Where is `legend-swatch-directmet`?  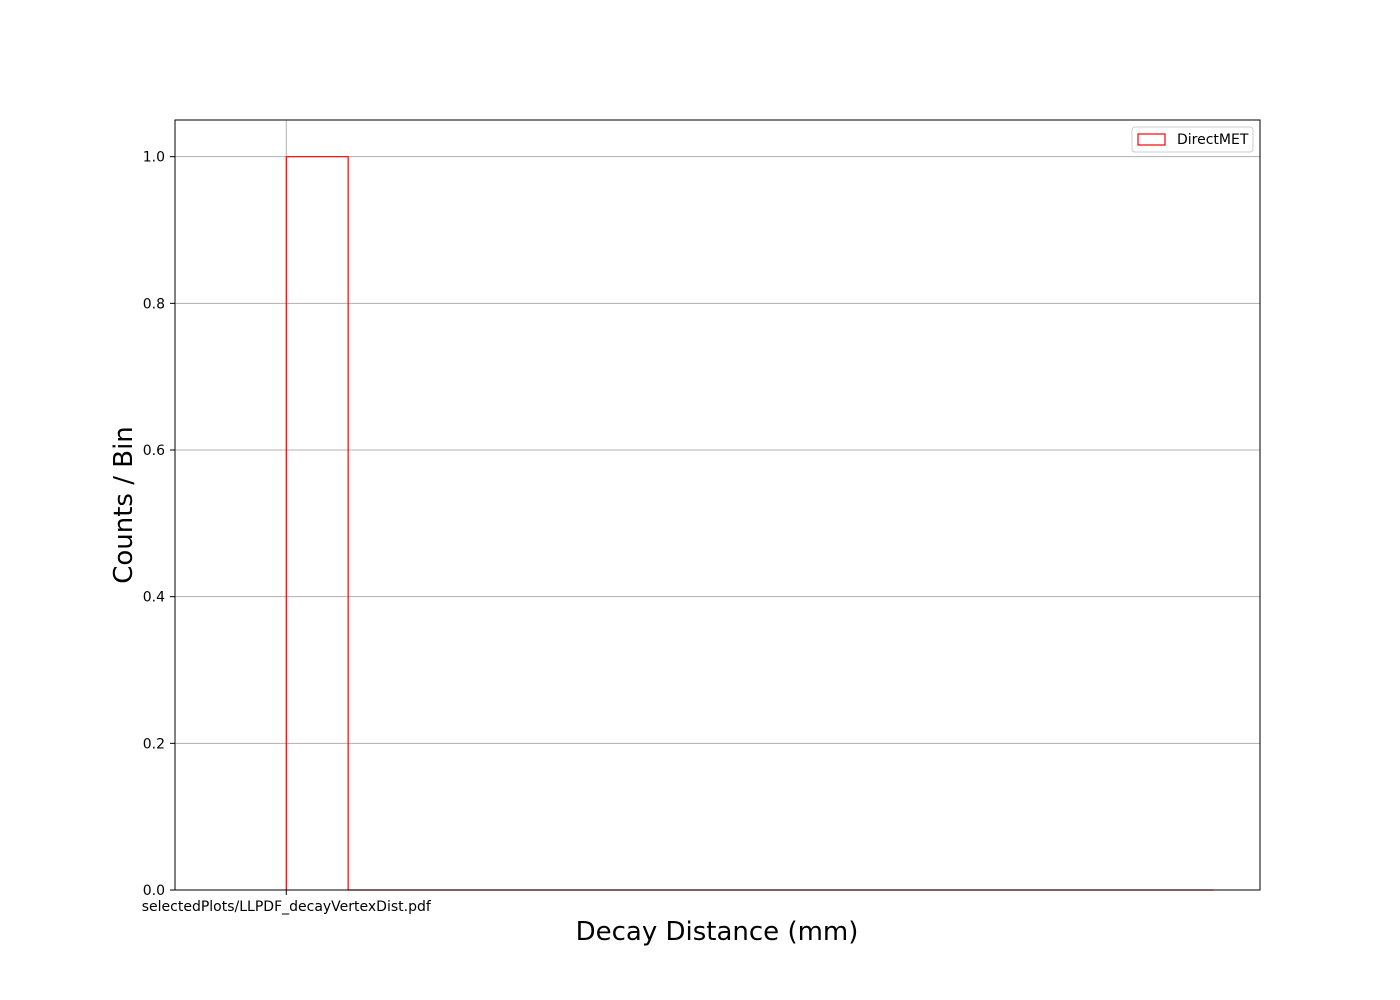
legend-swatch-directmet is located at coordinates (1151, 139).